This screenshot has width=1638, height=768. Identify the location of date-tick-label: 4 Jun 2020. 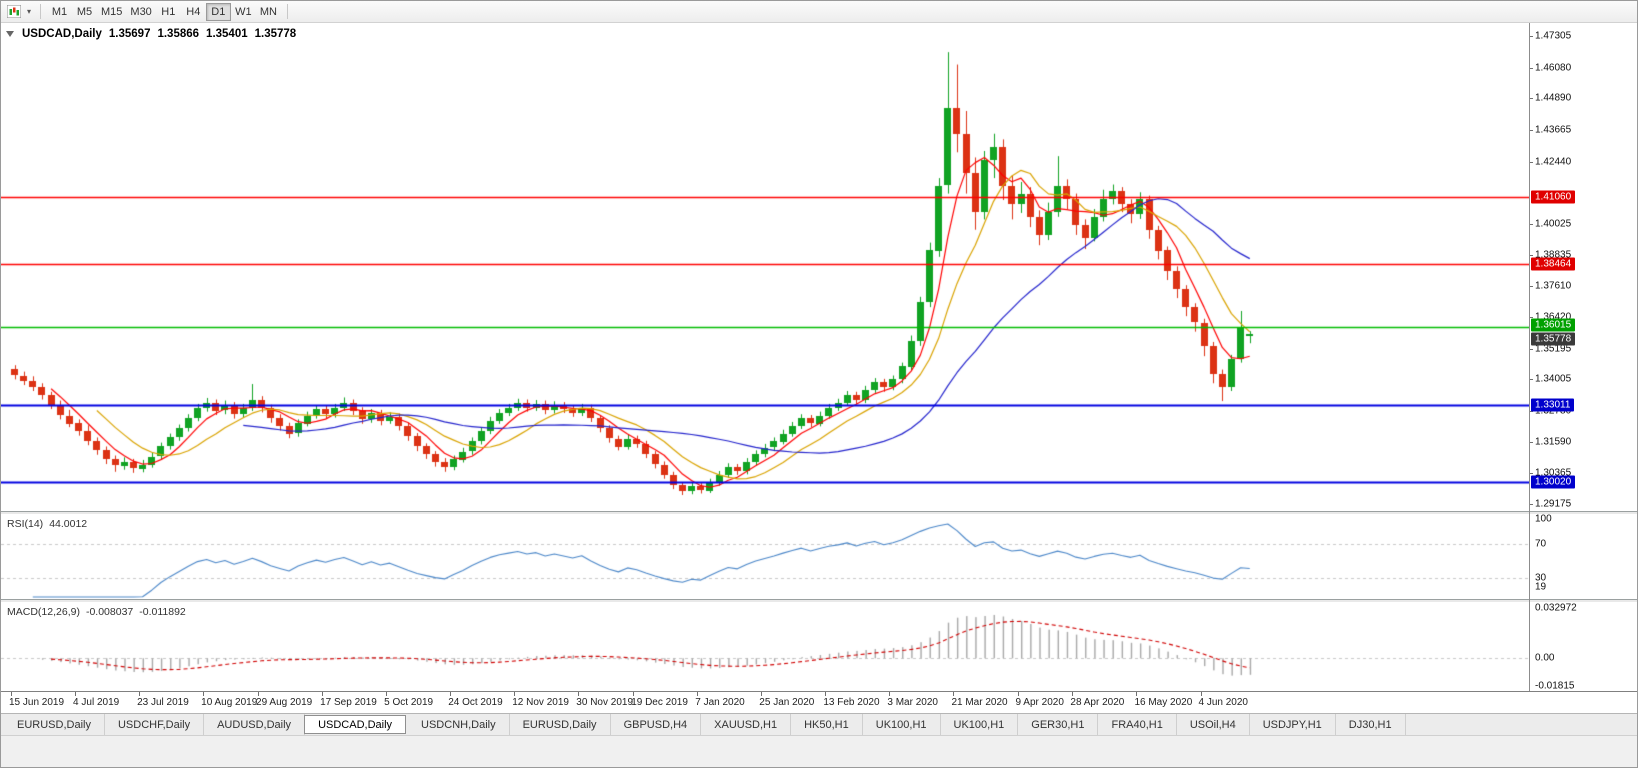
(1223, 702).